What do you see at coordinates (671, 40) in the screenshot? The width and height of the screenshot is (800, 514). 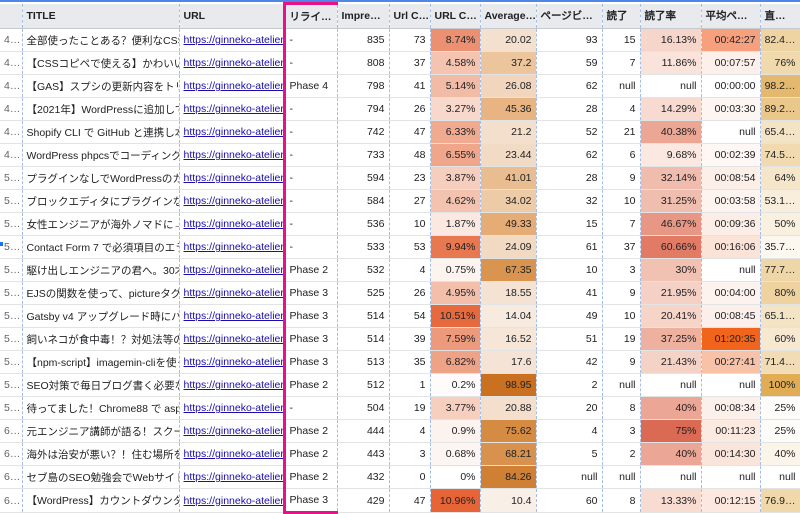 I see `read-rate-cell: 16.13%` at bounding box center [671, 40].